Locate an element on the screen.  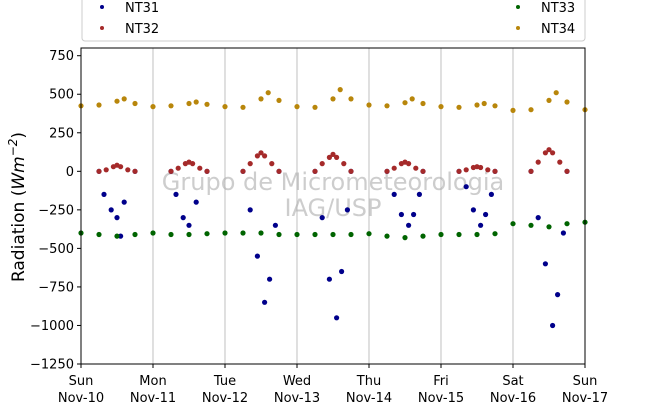
x-tick-date: Nov-16 is located at coordinates (513, 398).